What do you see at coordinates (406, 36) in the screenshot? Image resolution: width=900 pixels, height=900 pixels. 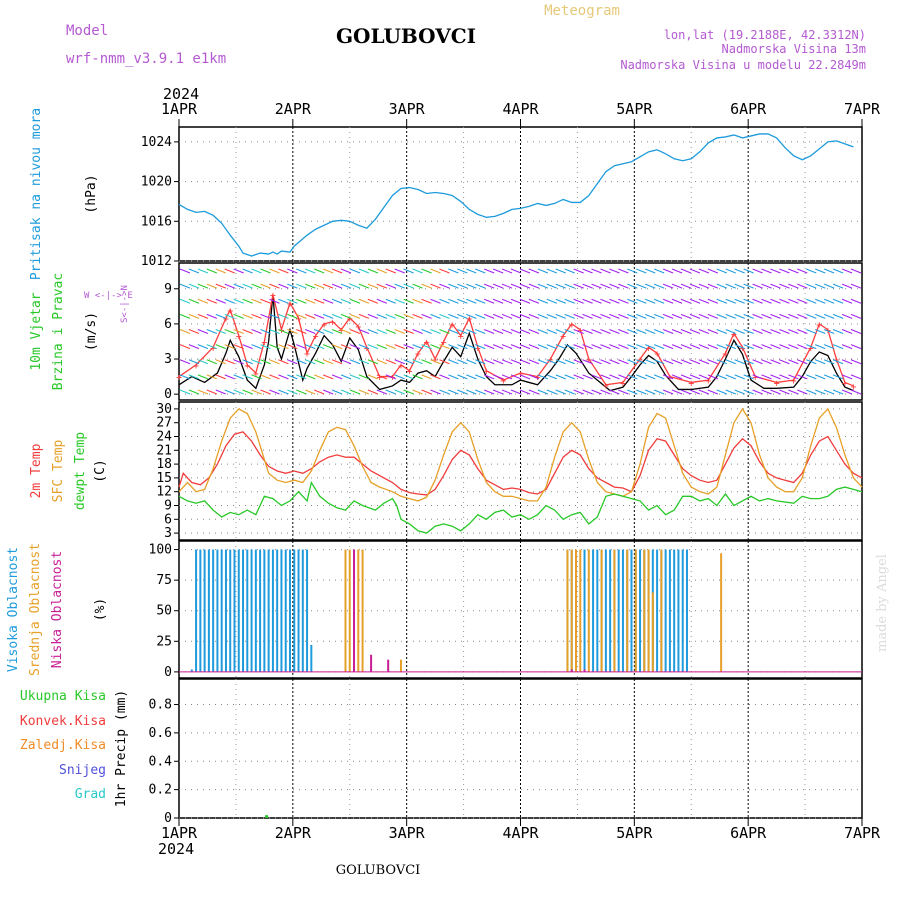 I see `page-title: GOLUBOVCI` at bounding box center [406, 36].